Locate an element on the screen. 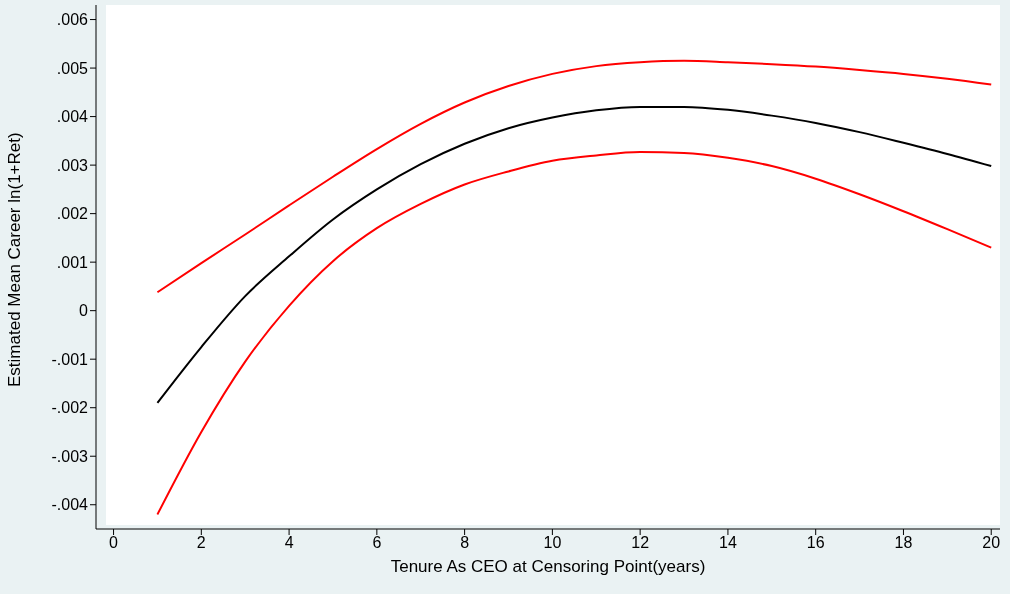  x-tick-label: 6 is located at coordinates (377, 543).